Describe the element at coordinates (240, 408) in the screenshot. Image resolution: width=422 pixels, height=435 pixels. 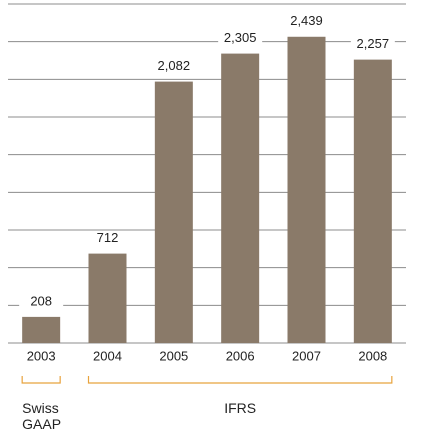
I see `group-label: IFRS` at that location.